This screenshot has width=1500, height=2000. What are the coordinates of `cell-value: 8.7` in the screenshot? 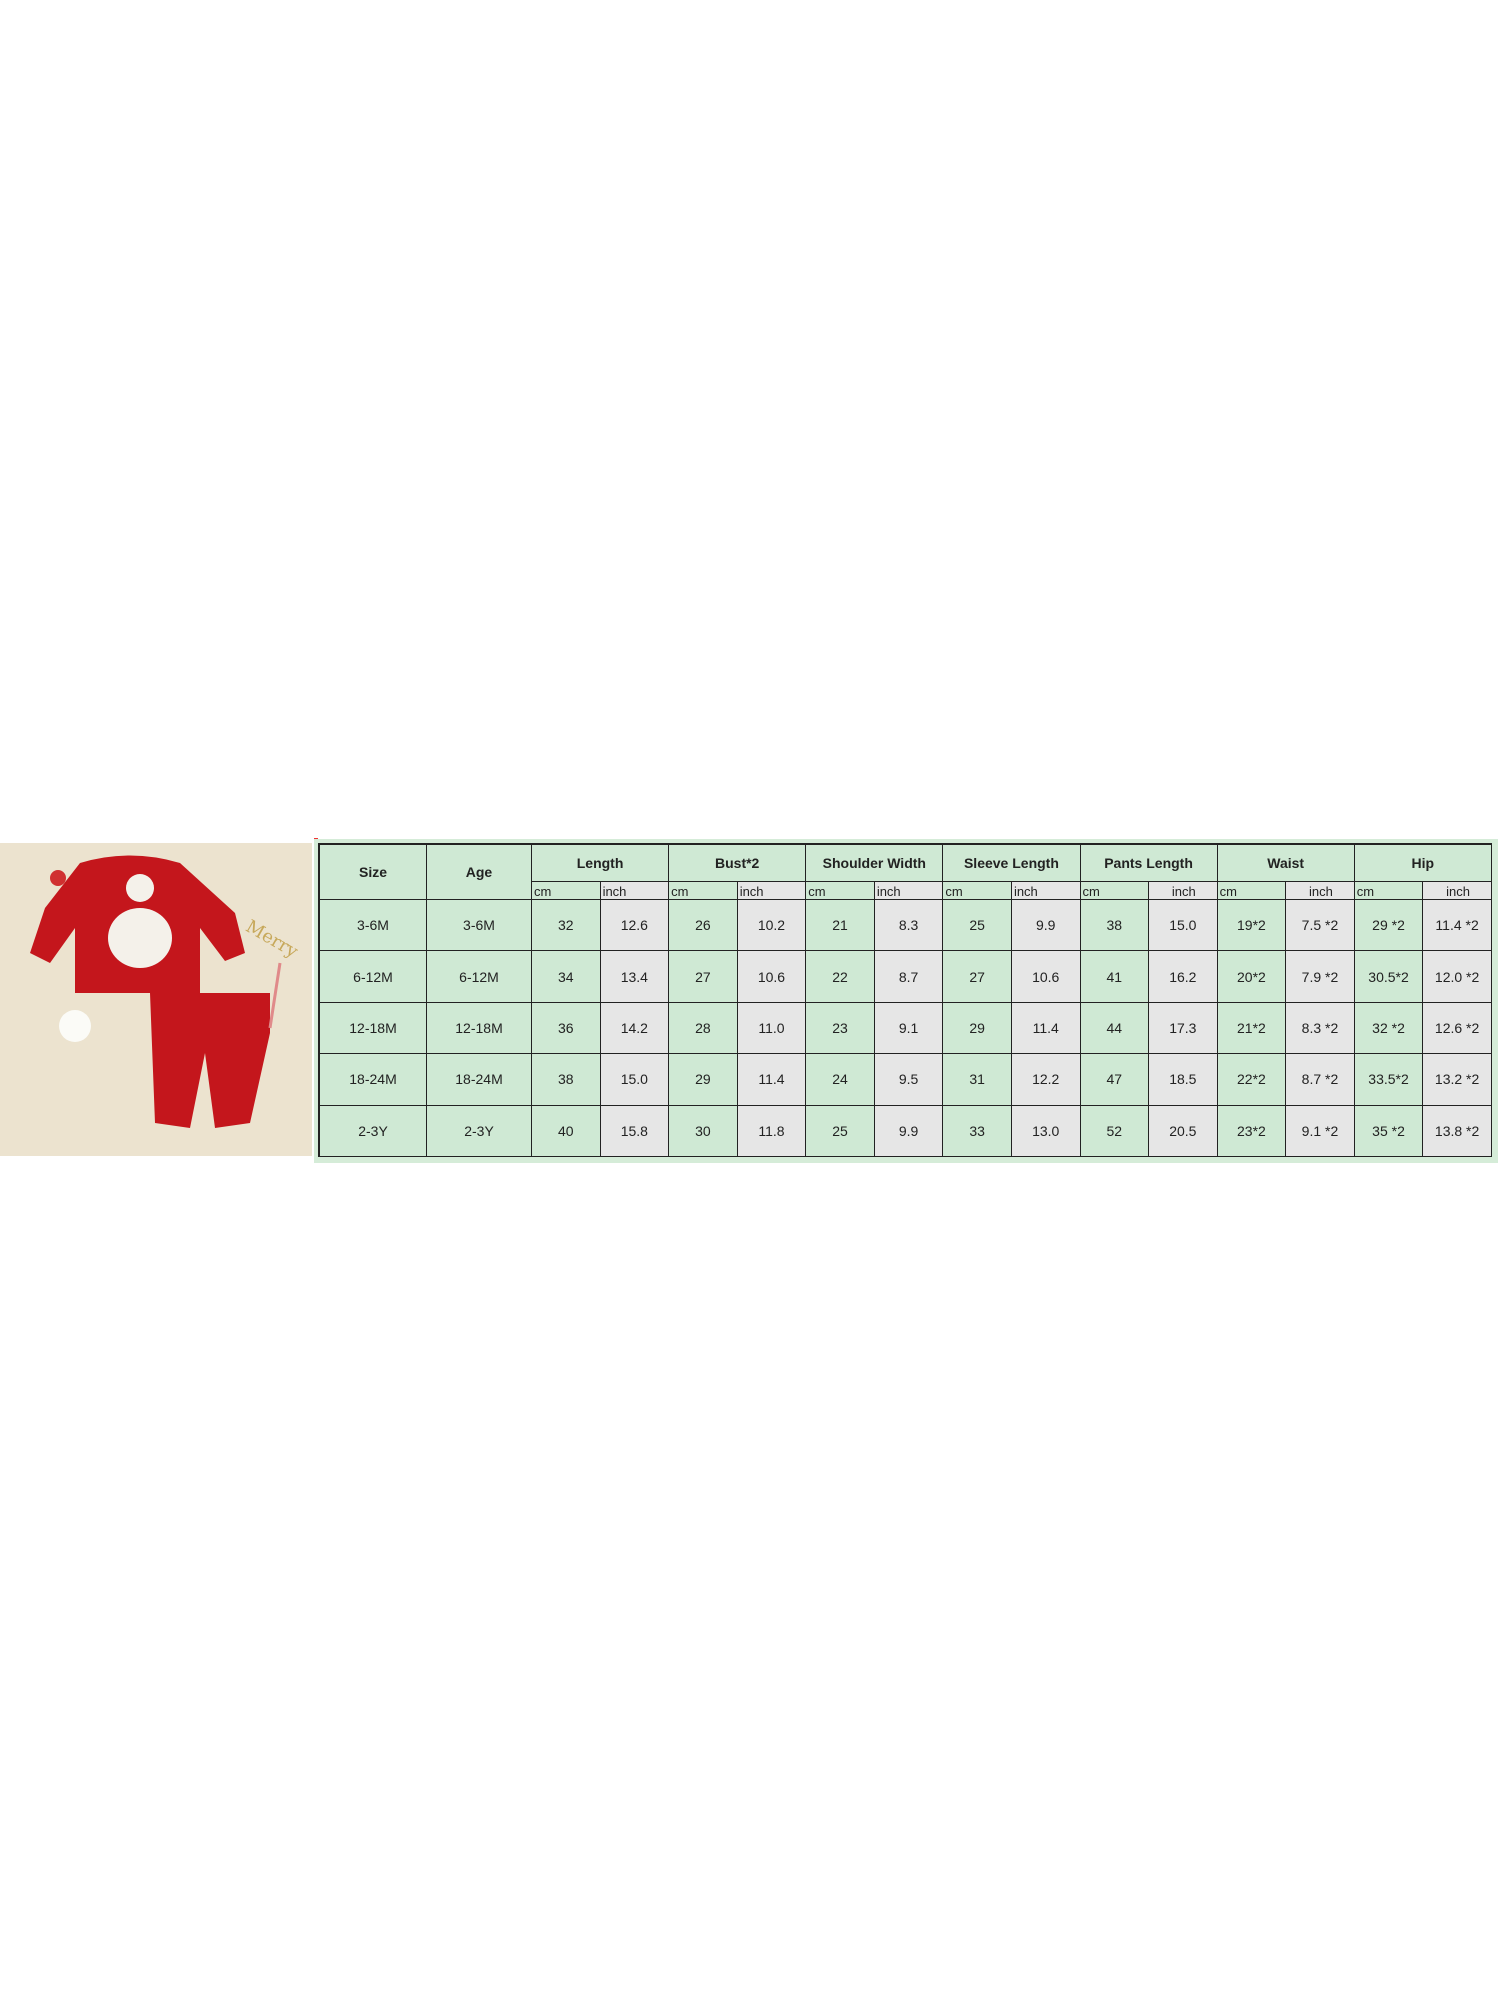 It's located at (909, 977).